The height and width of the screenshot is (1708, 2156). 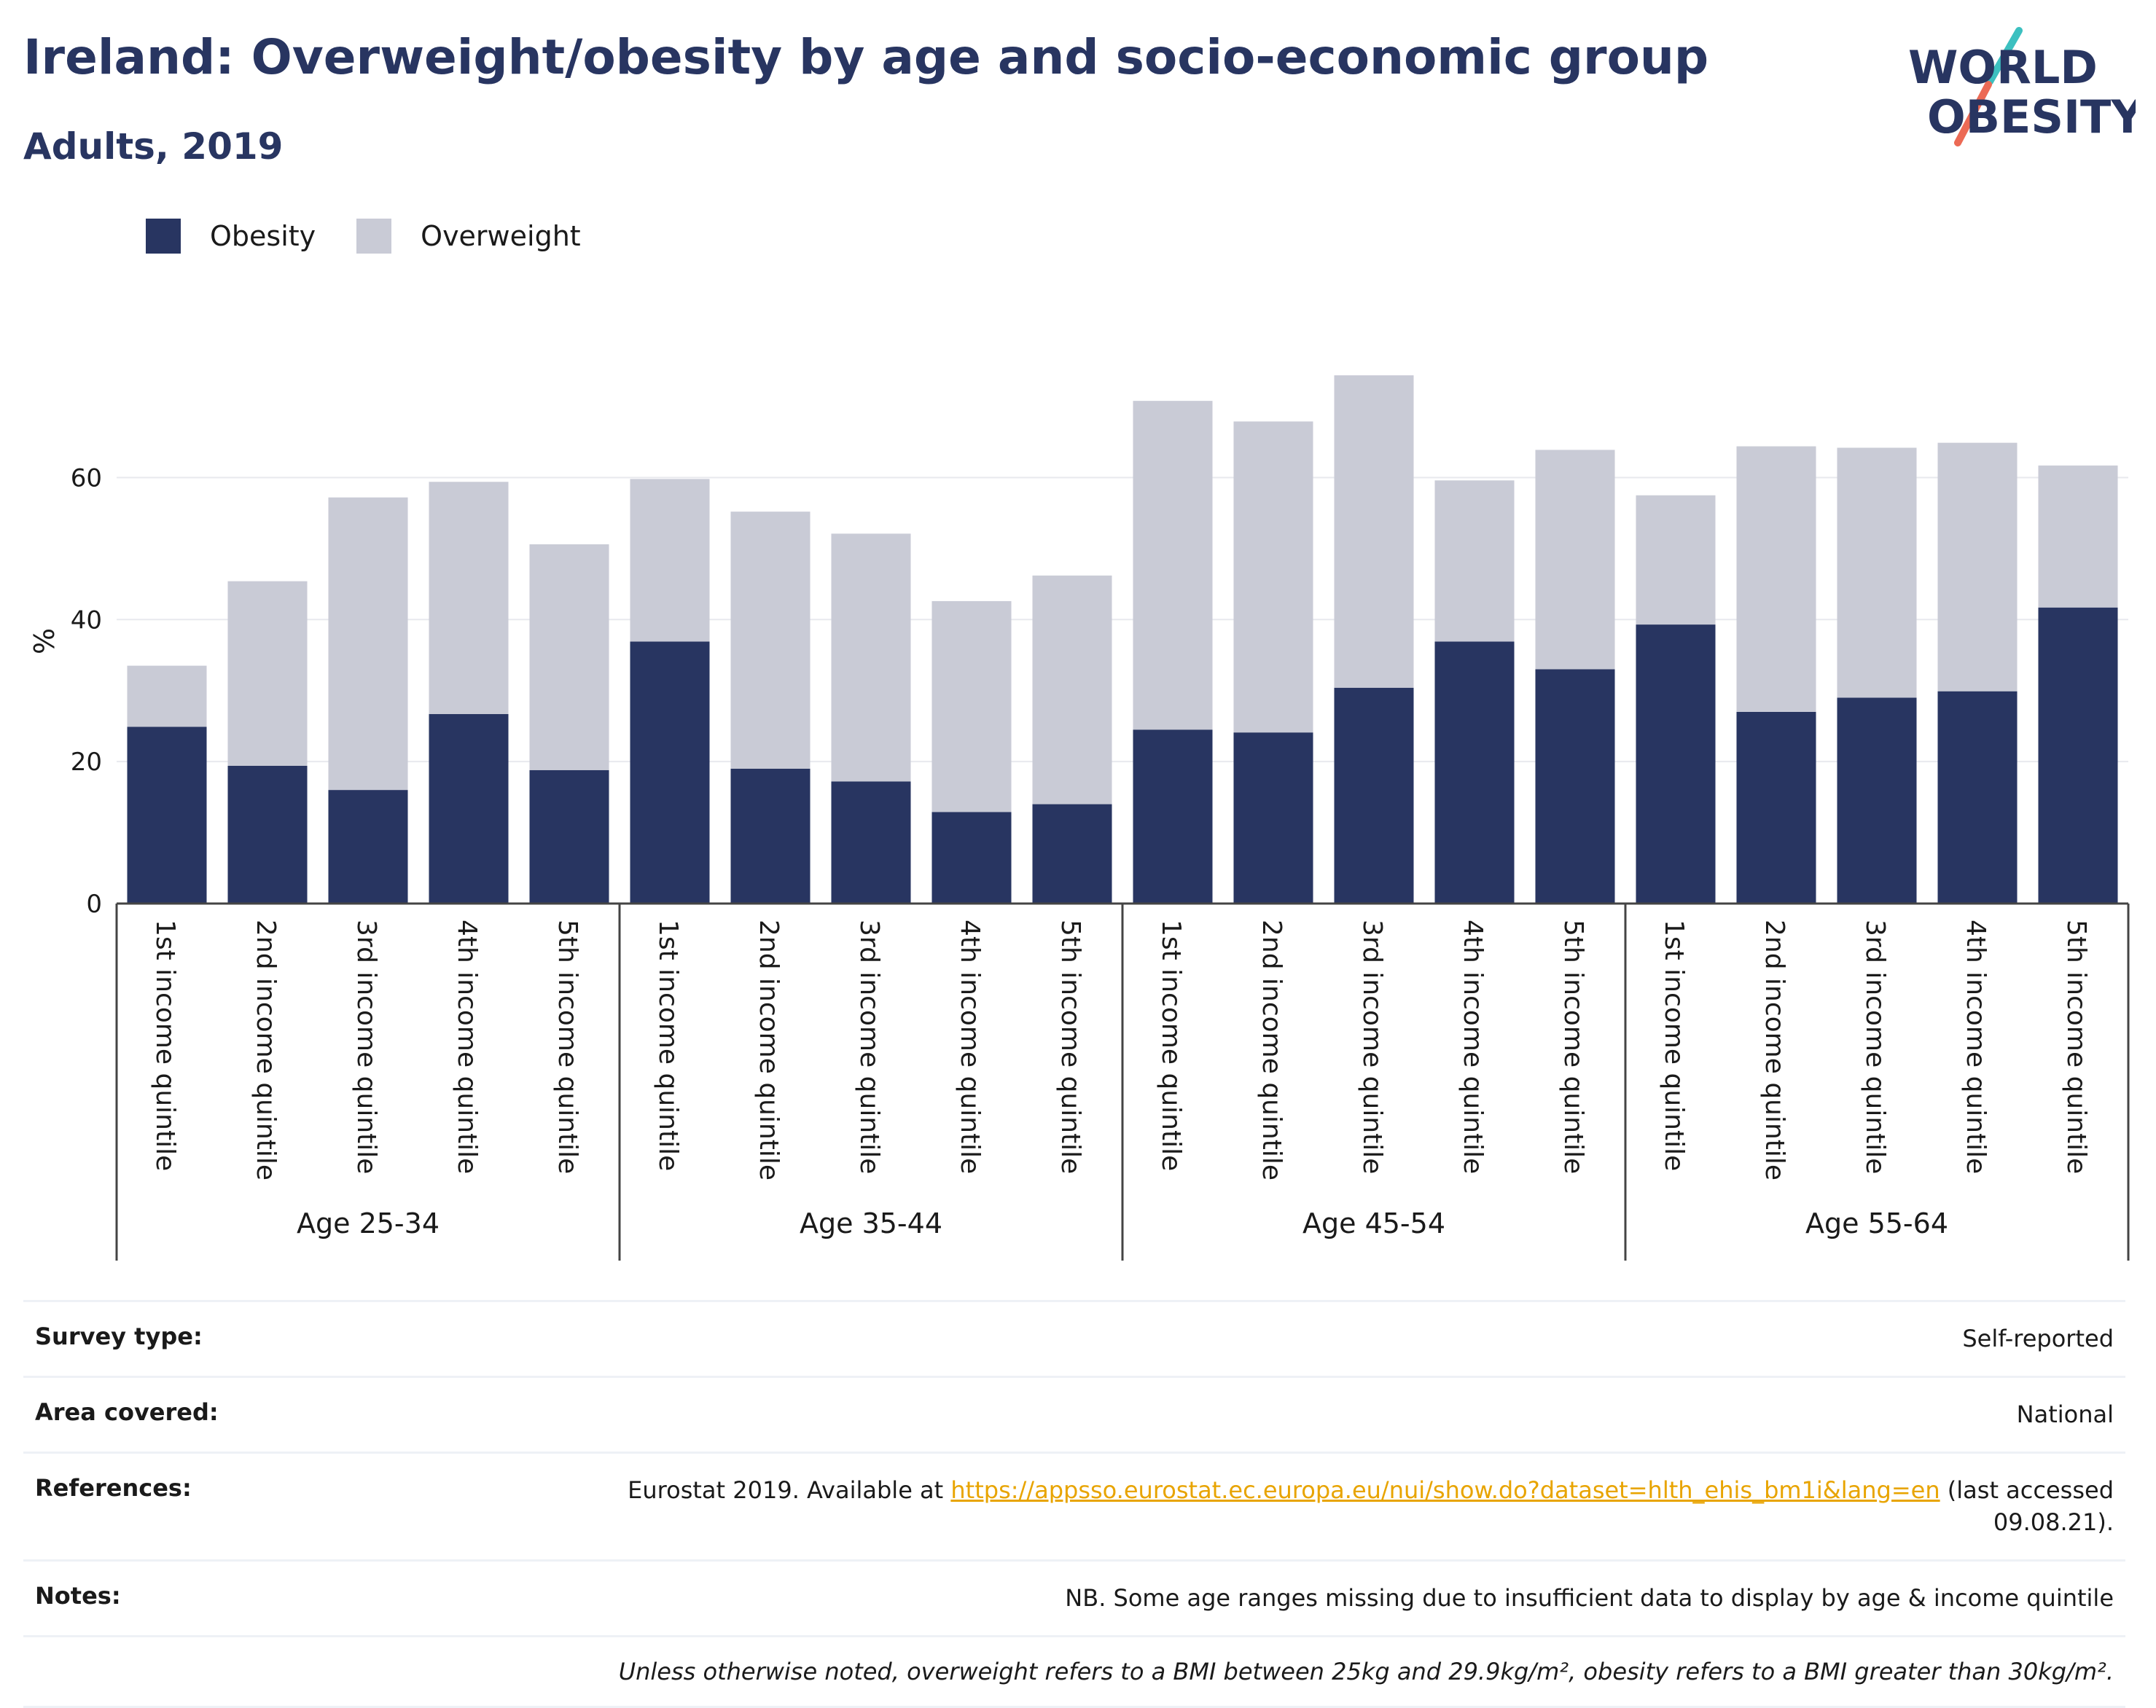 I want to click on meta-row-survey-type: Survey type: Self-reported, so click(x=1074, y=1338).